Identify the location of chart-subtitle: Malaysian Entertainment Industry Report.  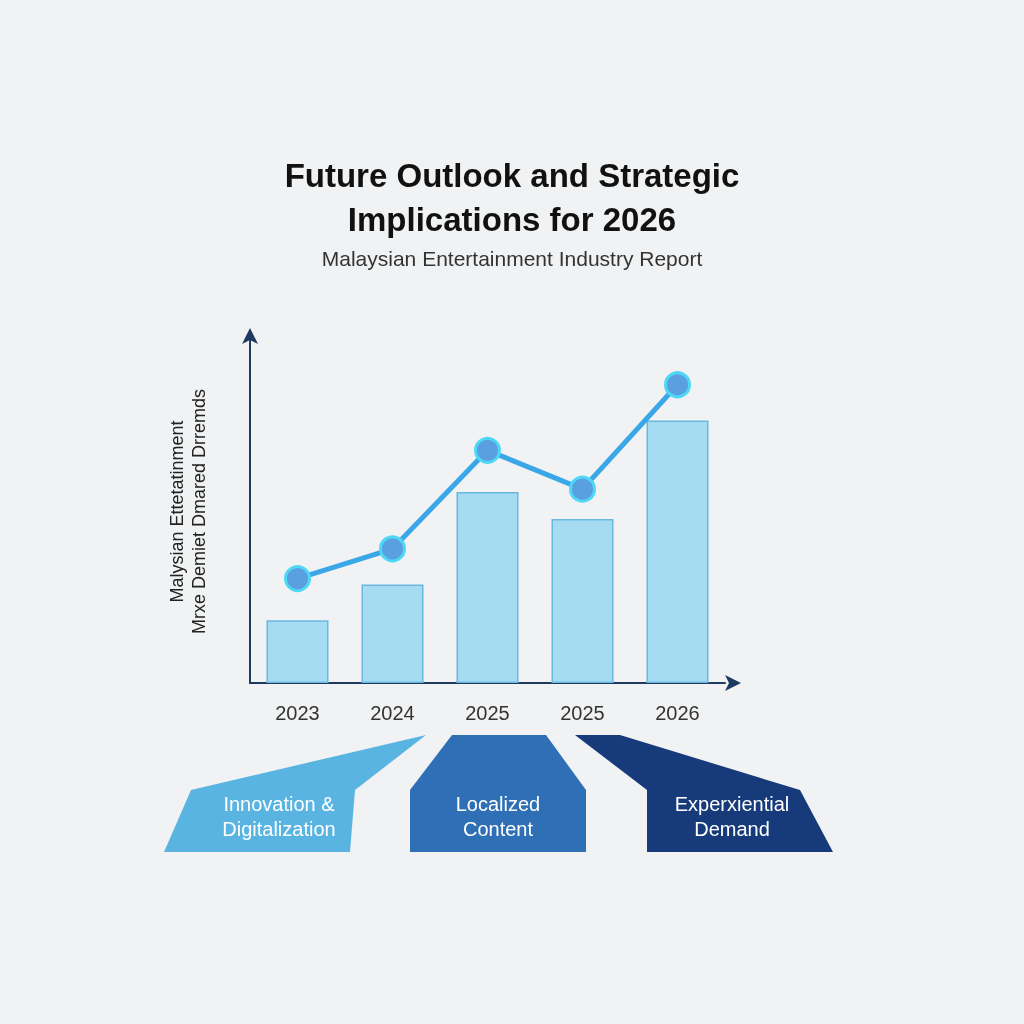
(512, 258).